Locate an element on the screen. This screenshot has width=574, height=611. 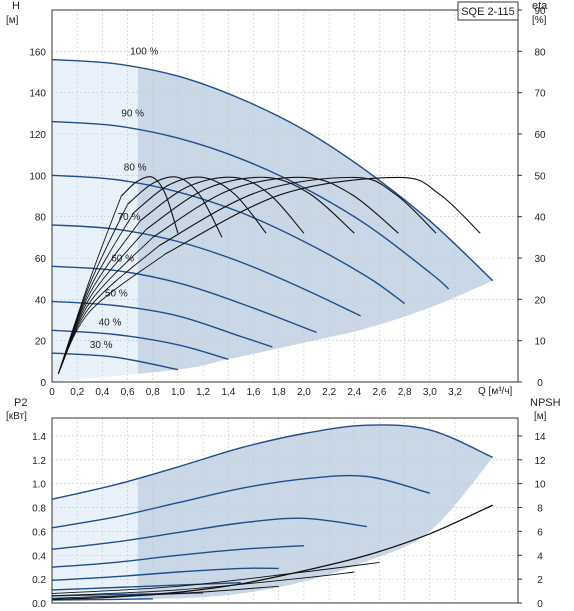
y-tick-label: 80 is located at coordinates (41, 218).